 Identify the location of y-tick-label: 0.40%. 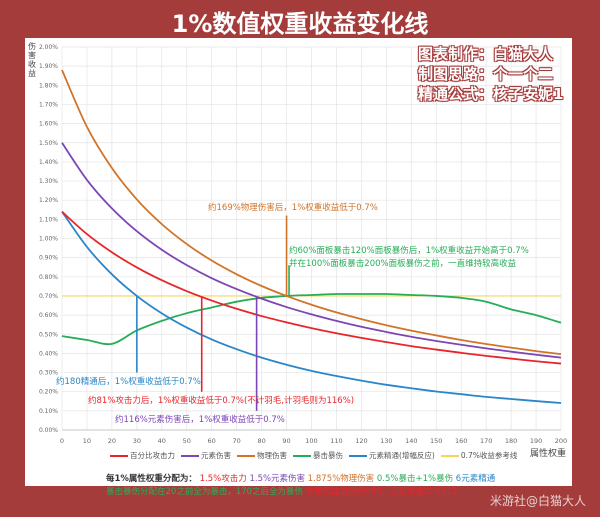
(48, 353).